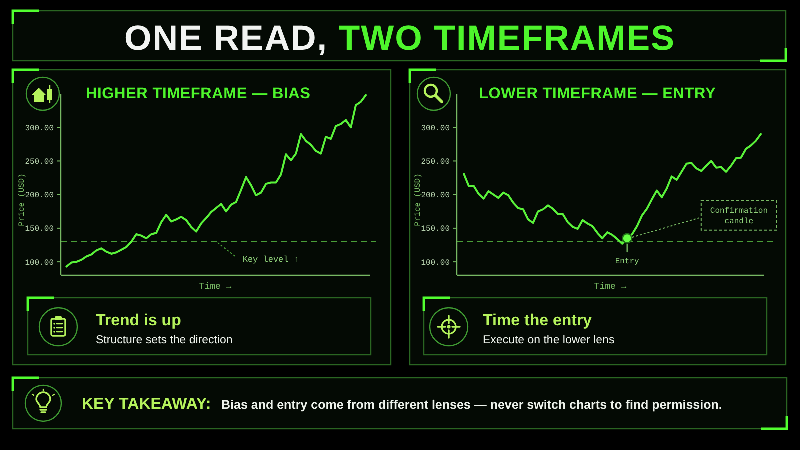 This screenshot has width=800, height=450. What do you see at coordinates (164, 340) in the screenshot?
I see `text: Structure sets the direction` at bounding box center [164, 340].